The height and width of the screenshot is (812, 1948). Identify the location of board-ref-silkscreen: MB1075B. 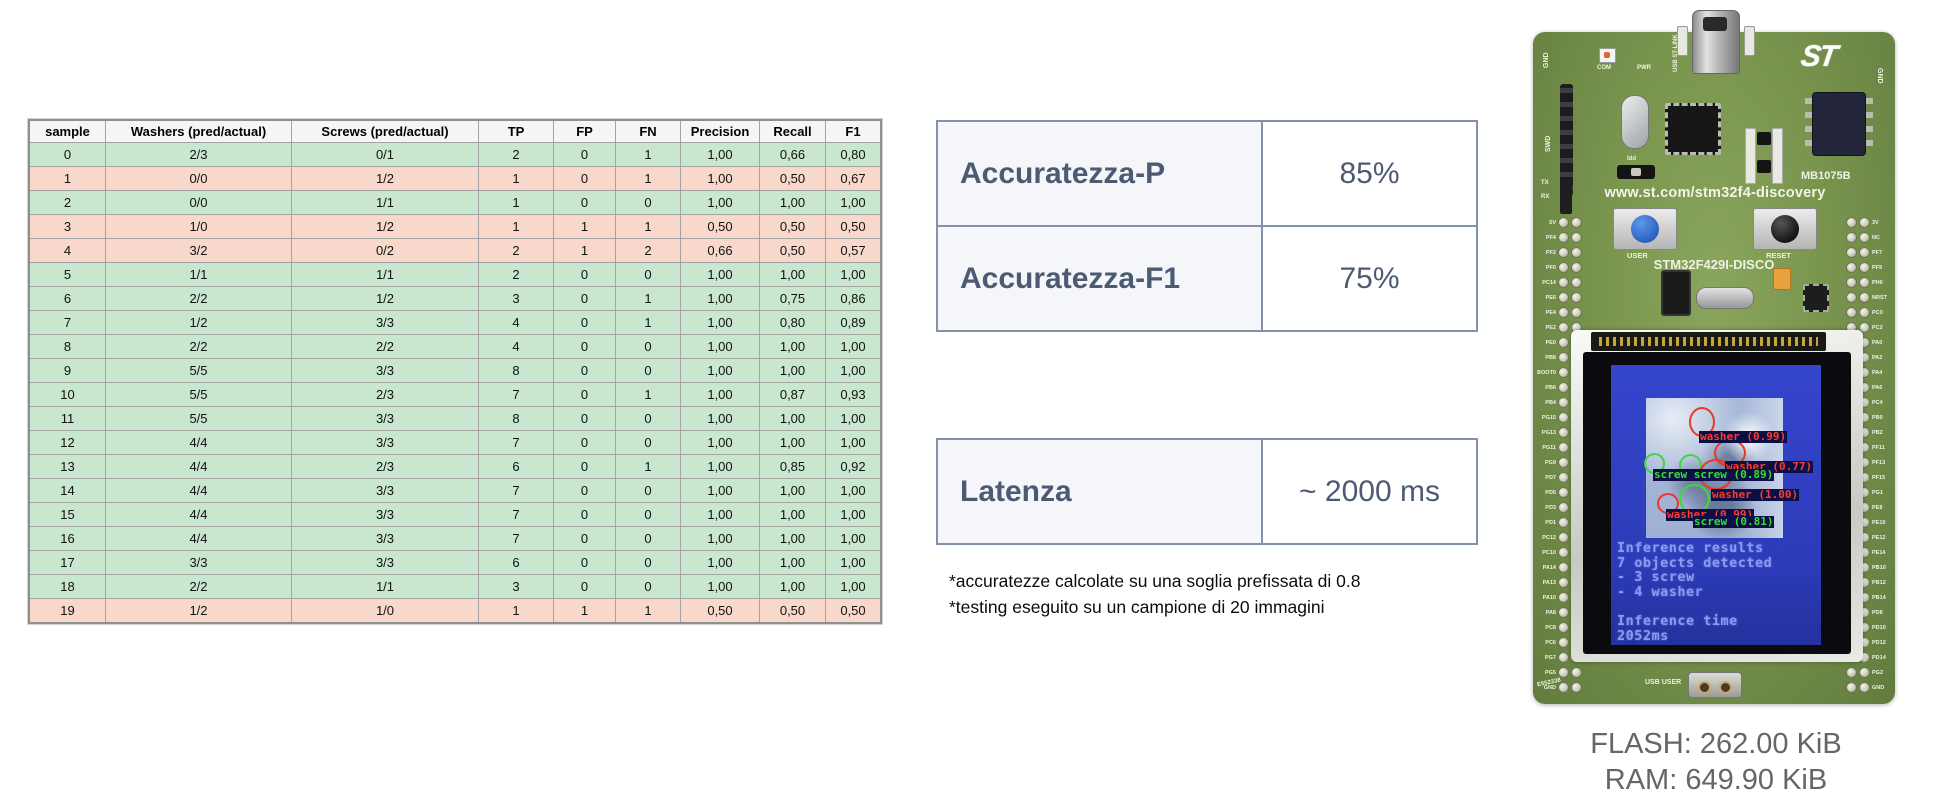
(1826, 176).